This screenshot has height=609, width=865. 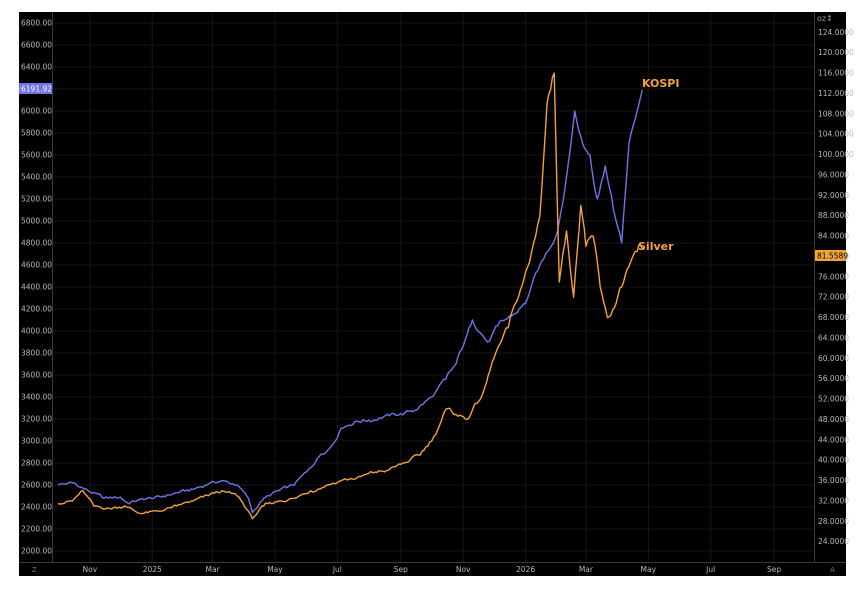 What do you see at coordinates (36, 111) in the screenshot?
I see `left-tick-label: 6000.00` at bounding box center [36, 111].